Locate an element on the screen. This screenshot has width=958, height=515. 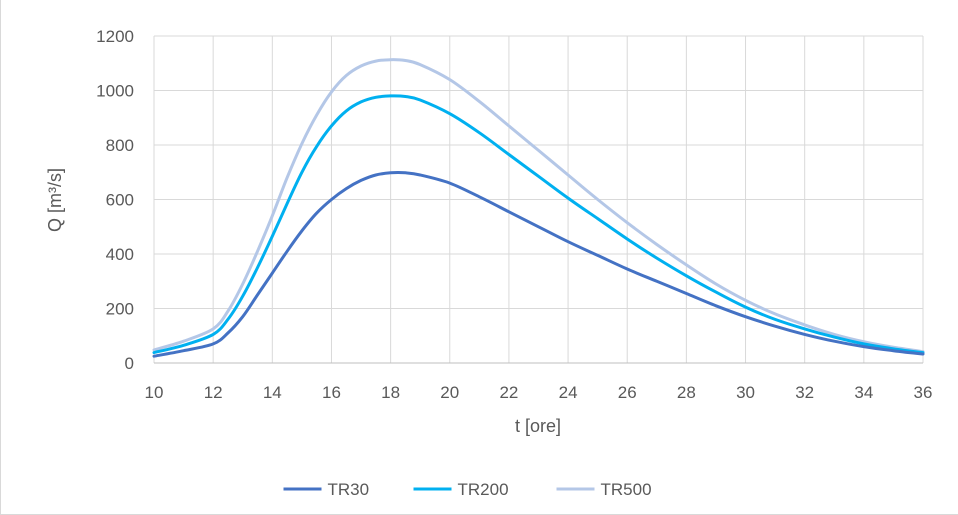
y-tick-label: 1200 is located at coordinates (115, 36).